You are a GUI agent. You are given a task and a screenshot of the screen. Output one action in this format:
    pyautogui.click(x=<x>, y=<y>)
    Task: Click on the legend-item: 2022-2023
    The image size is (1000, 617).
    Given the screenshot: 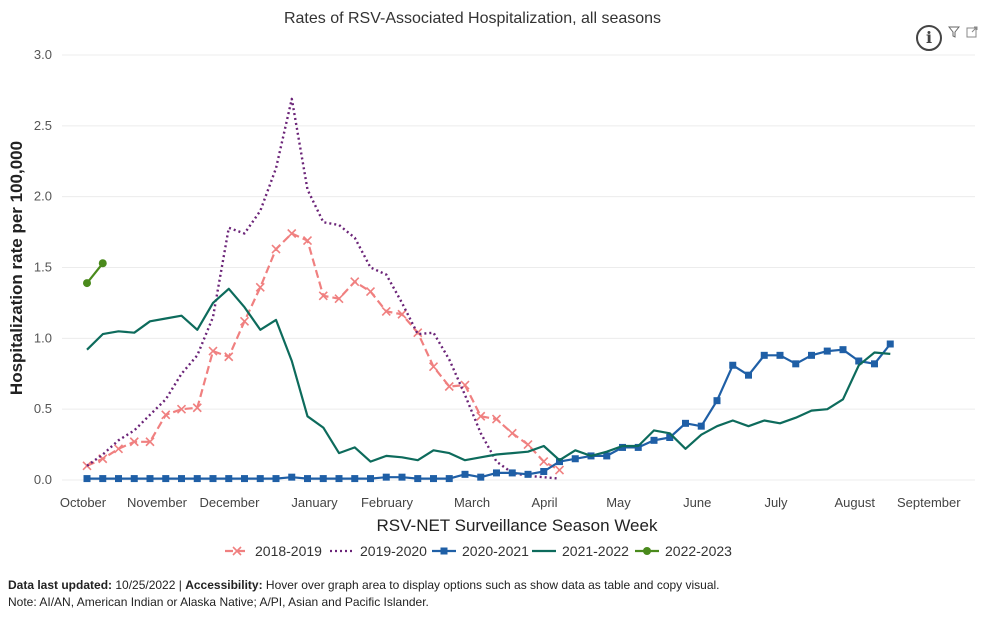 What is the action you would take?
    pyautogui.click(x=683, y=551)
    